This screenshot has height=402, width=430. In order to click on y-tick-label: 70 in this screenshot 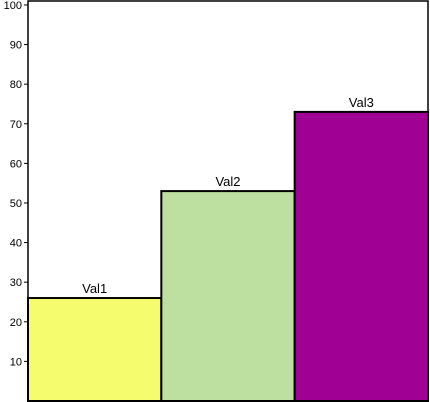, I will do `click(16, 125)`.